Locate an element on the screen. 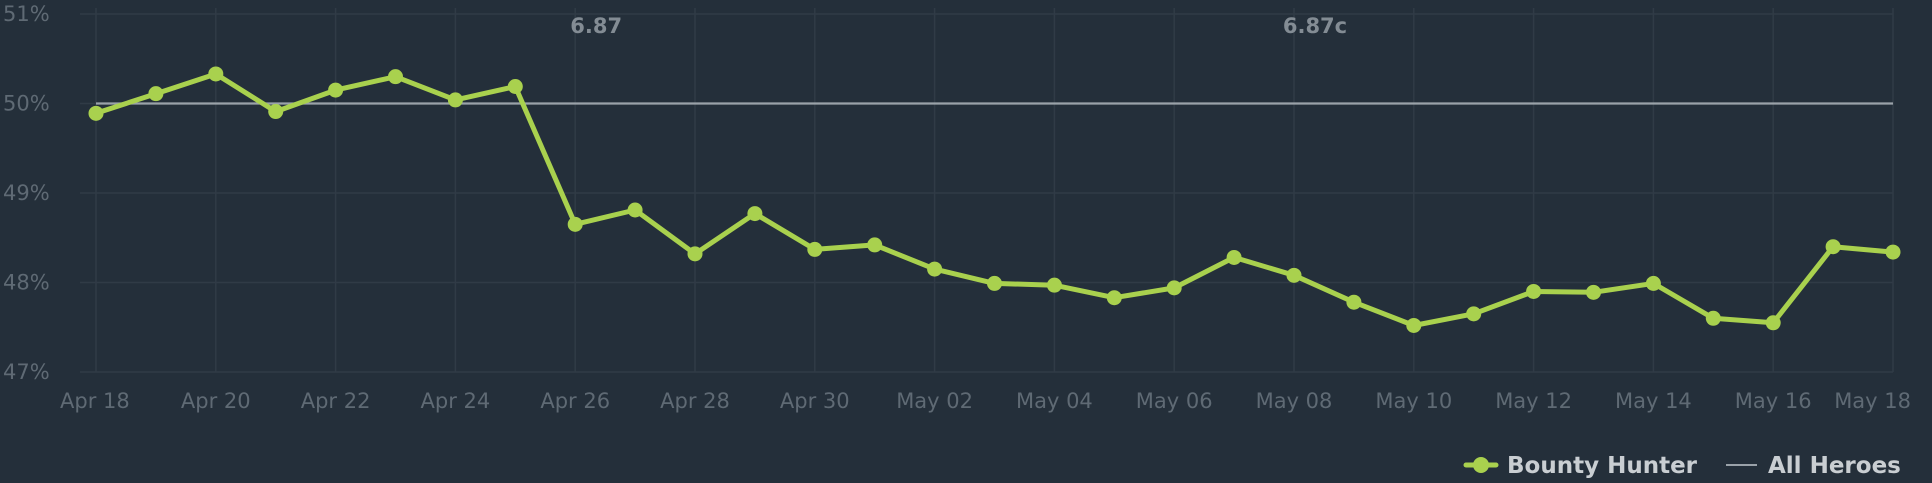 The image size is (1932, 483). legend: Bounty Hunter All Heroes is located at coordinates (1682, 466).